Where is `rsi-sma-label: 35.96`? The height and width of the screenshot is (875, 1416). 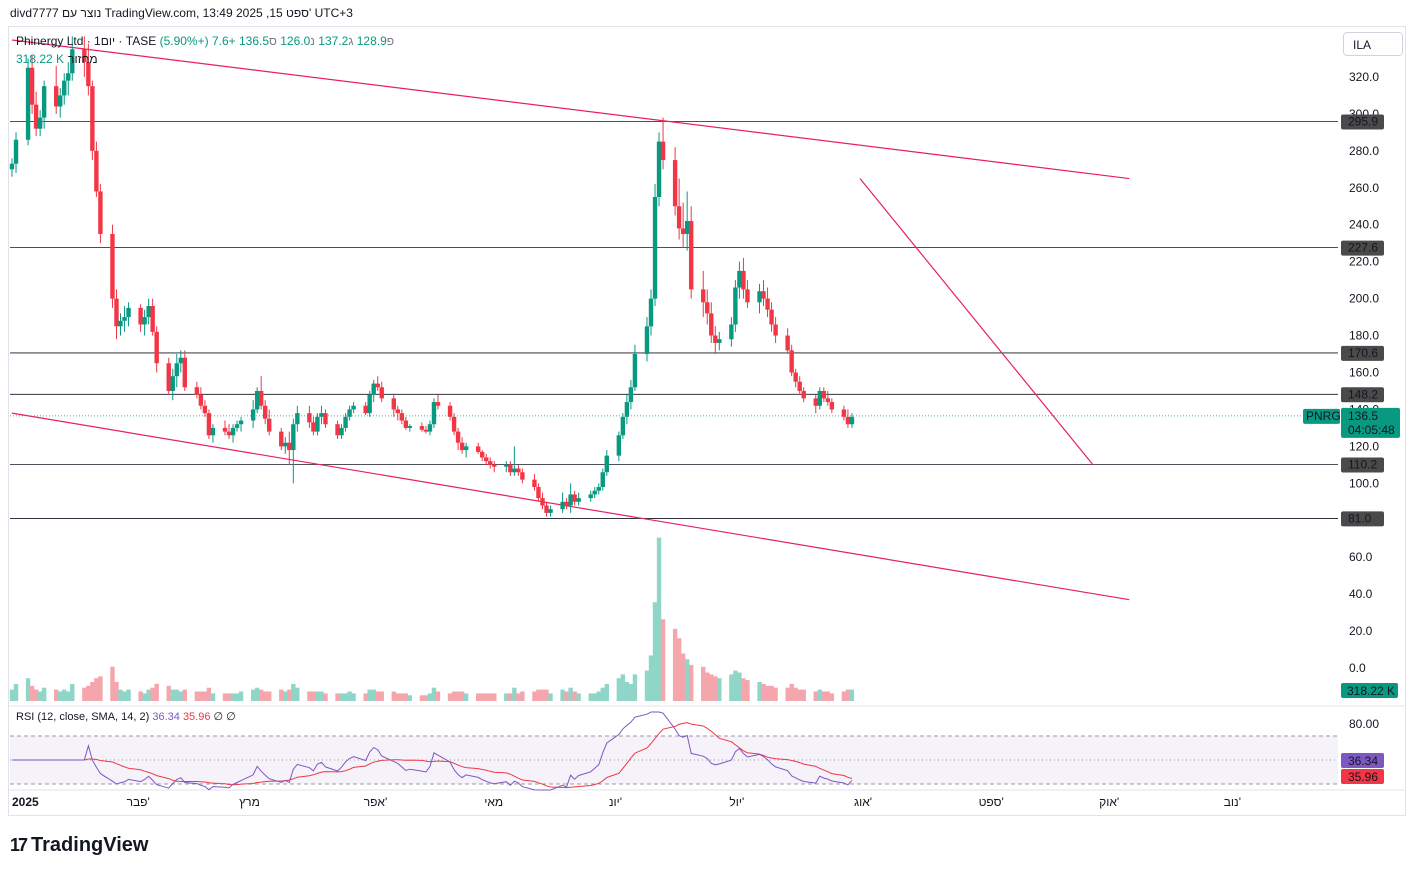 rsi-sma-label: 35.96 is located at coordinates (1363, 777).